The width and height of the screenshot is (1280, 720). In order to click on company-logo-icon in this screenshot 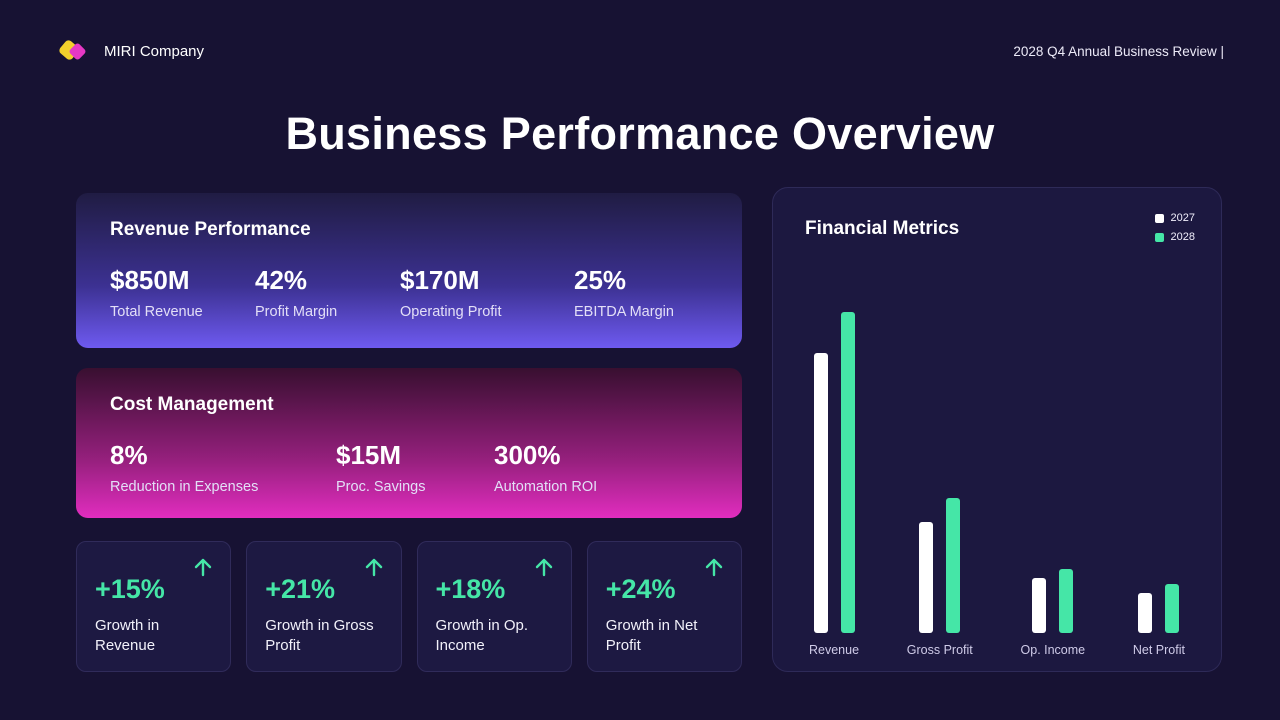, I will do `click(73, 51)`.